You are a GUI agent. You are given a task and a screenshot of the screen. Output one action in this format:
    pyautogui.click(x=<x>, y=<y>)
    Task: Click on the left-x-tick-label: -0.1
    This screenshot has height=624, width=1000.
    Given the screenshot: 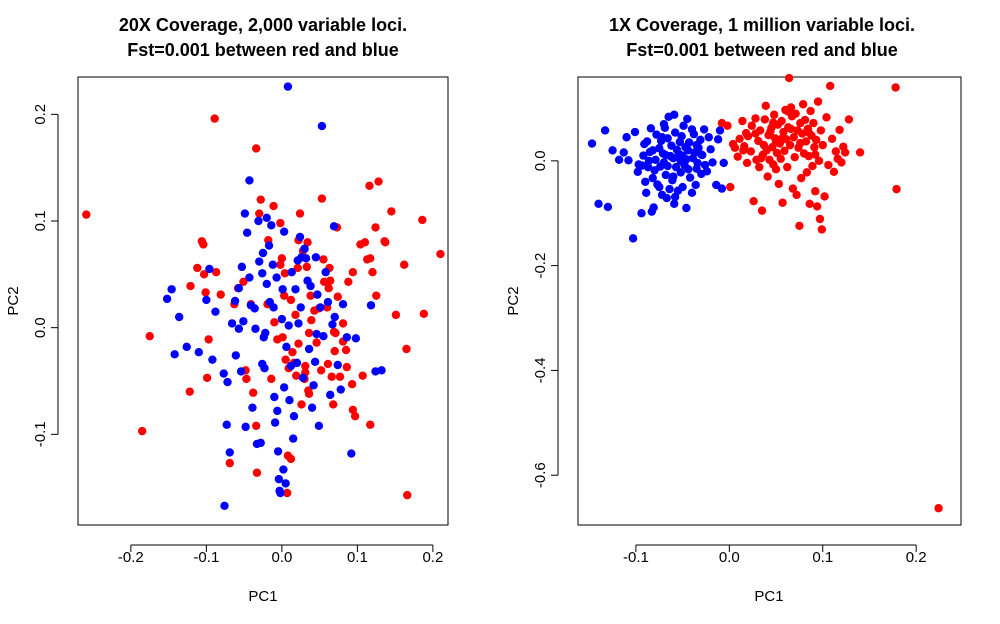 What is the action you would take?
    pyautogui.click(x=206, y=557)
    